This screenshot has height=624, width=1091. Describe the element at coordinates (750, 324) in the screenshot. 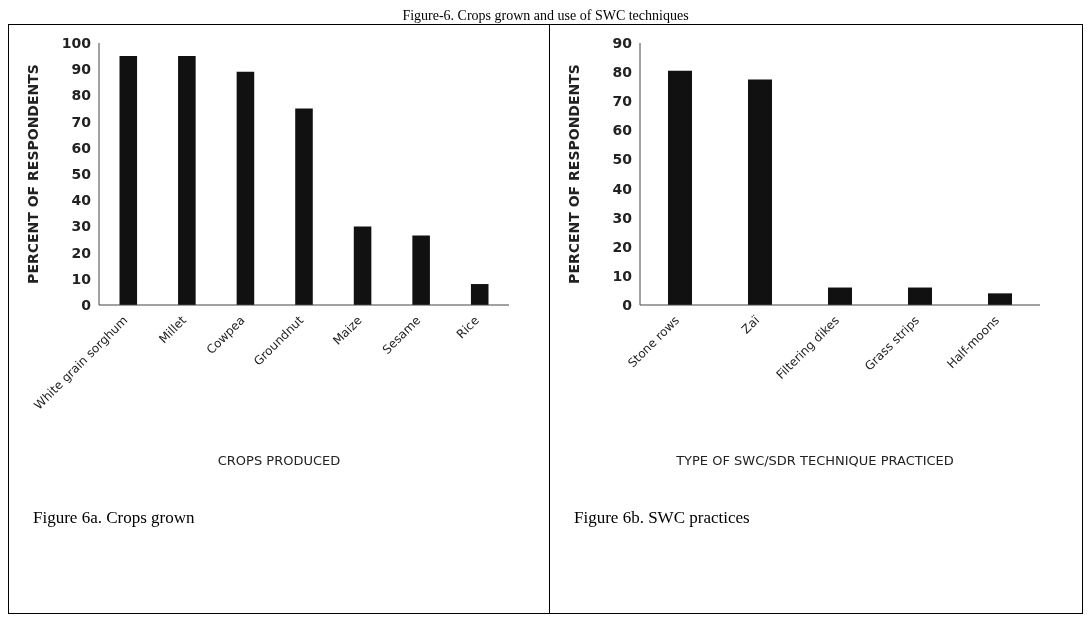

I see `x-tick-label: Zaï` at that location.